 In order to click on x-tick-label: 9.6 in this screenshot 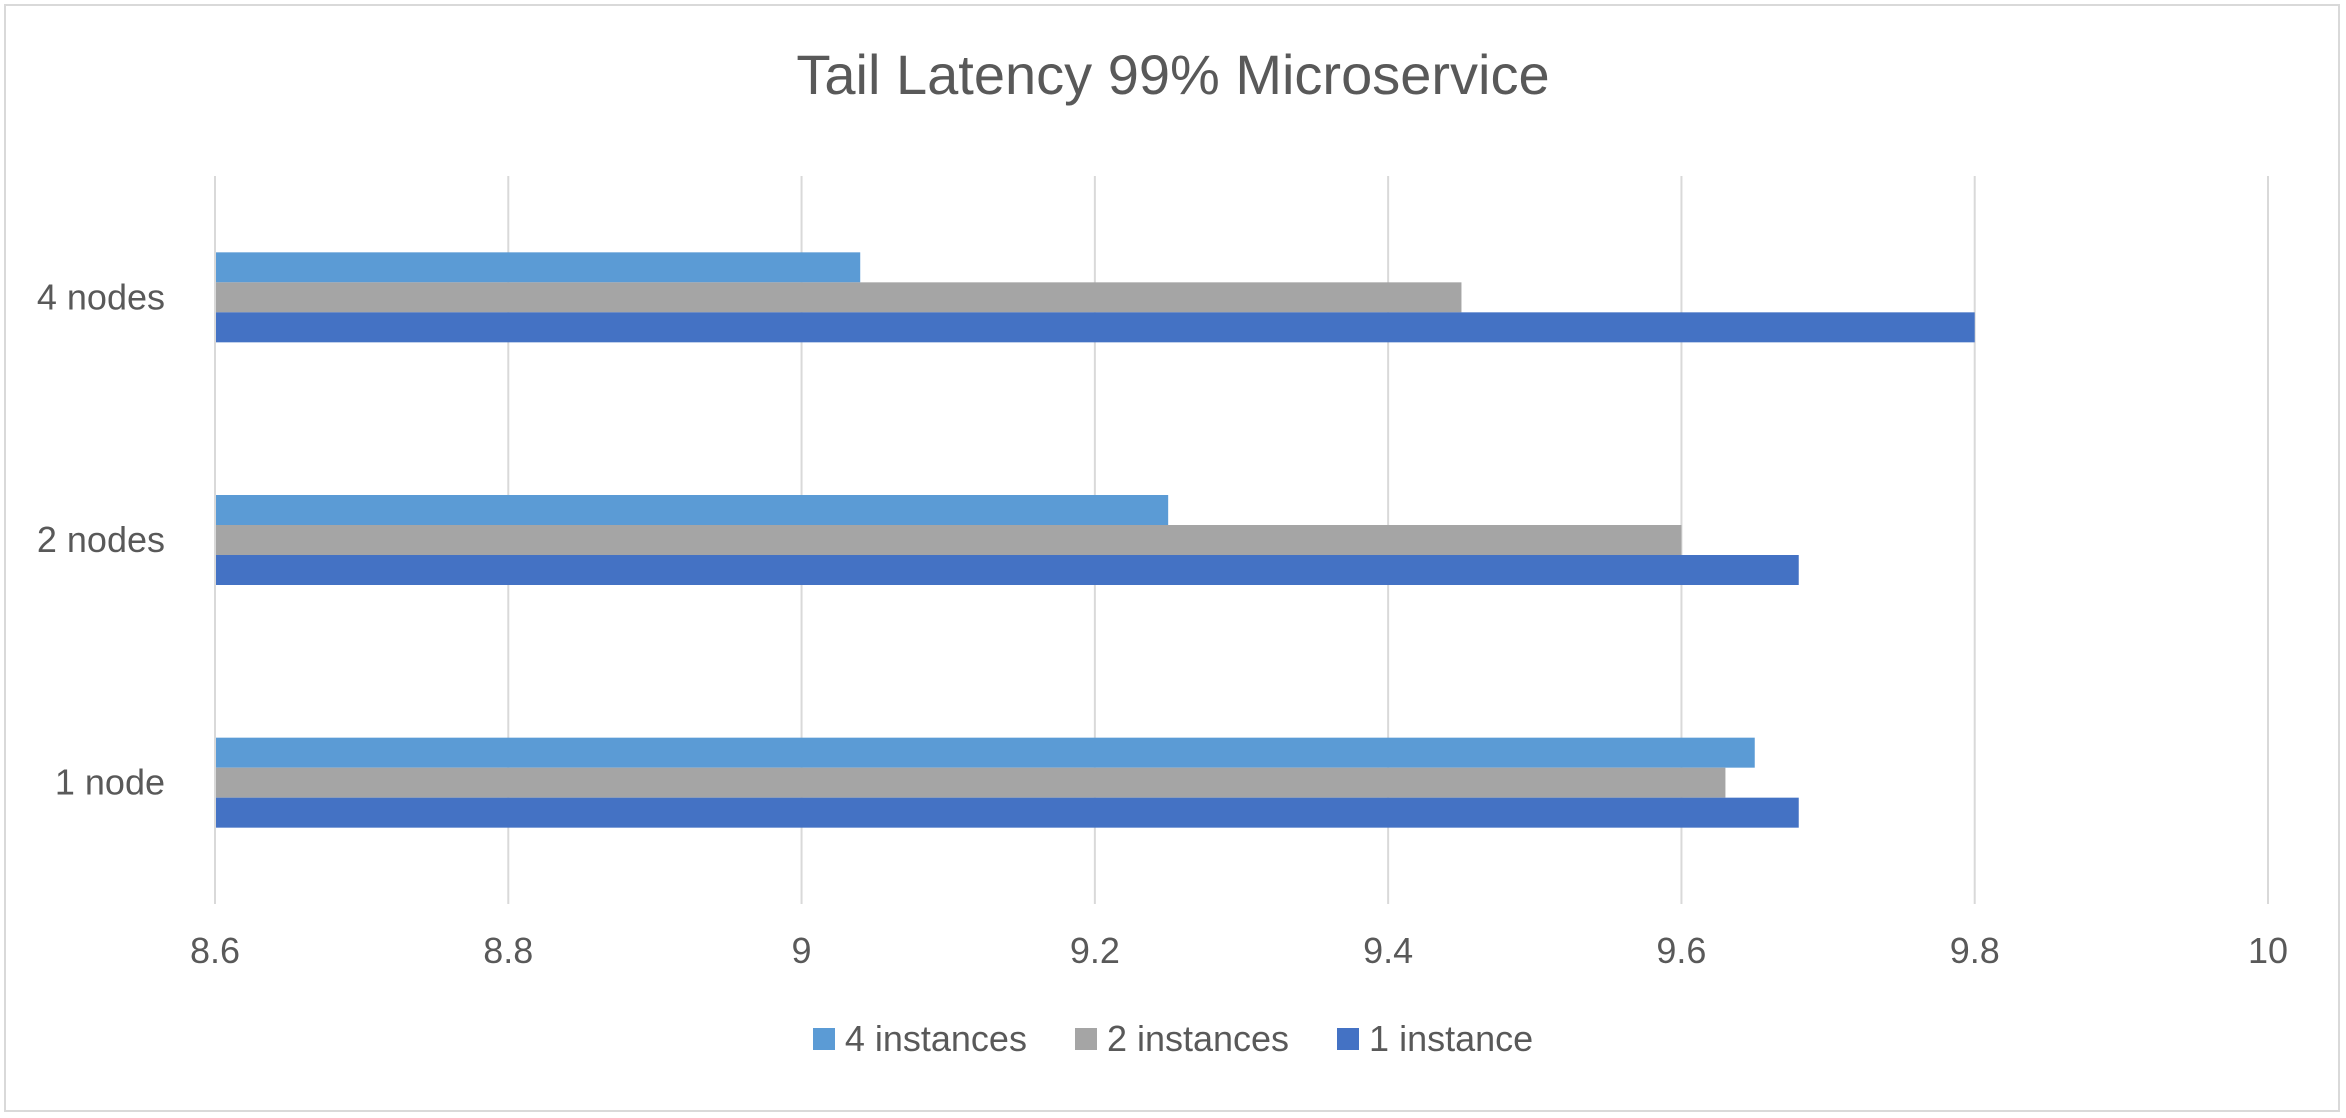, I will do `click(1681, 950)`.